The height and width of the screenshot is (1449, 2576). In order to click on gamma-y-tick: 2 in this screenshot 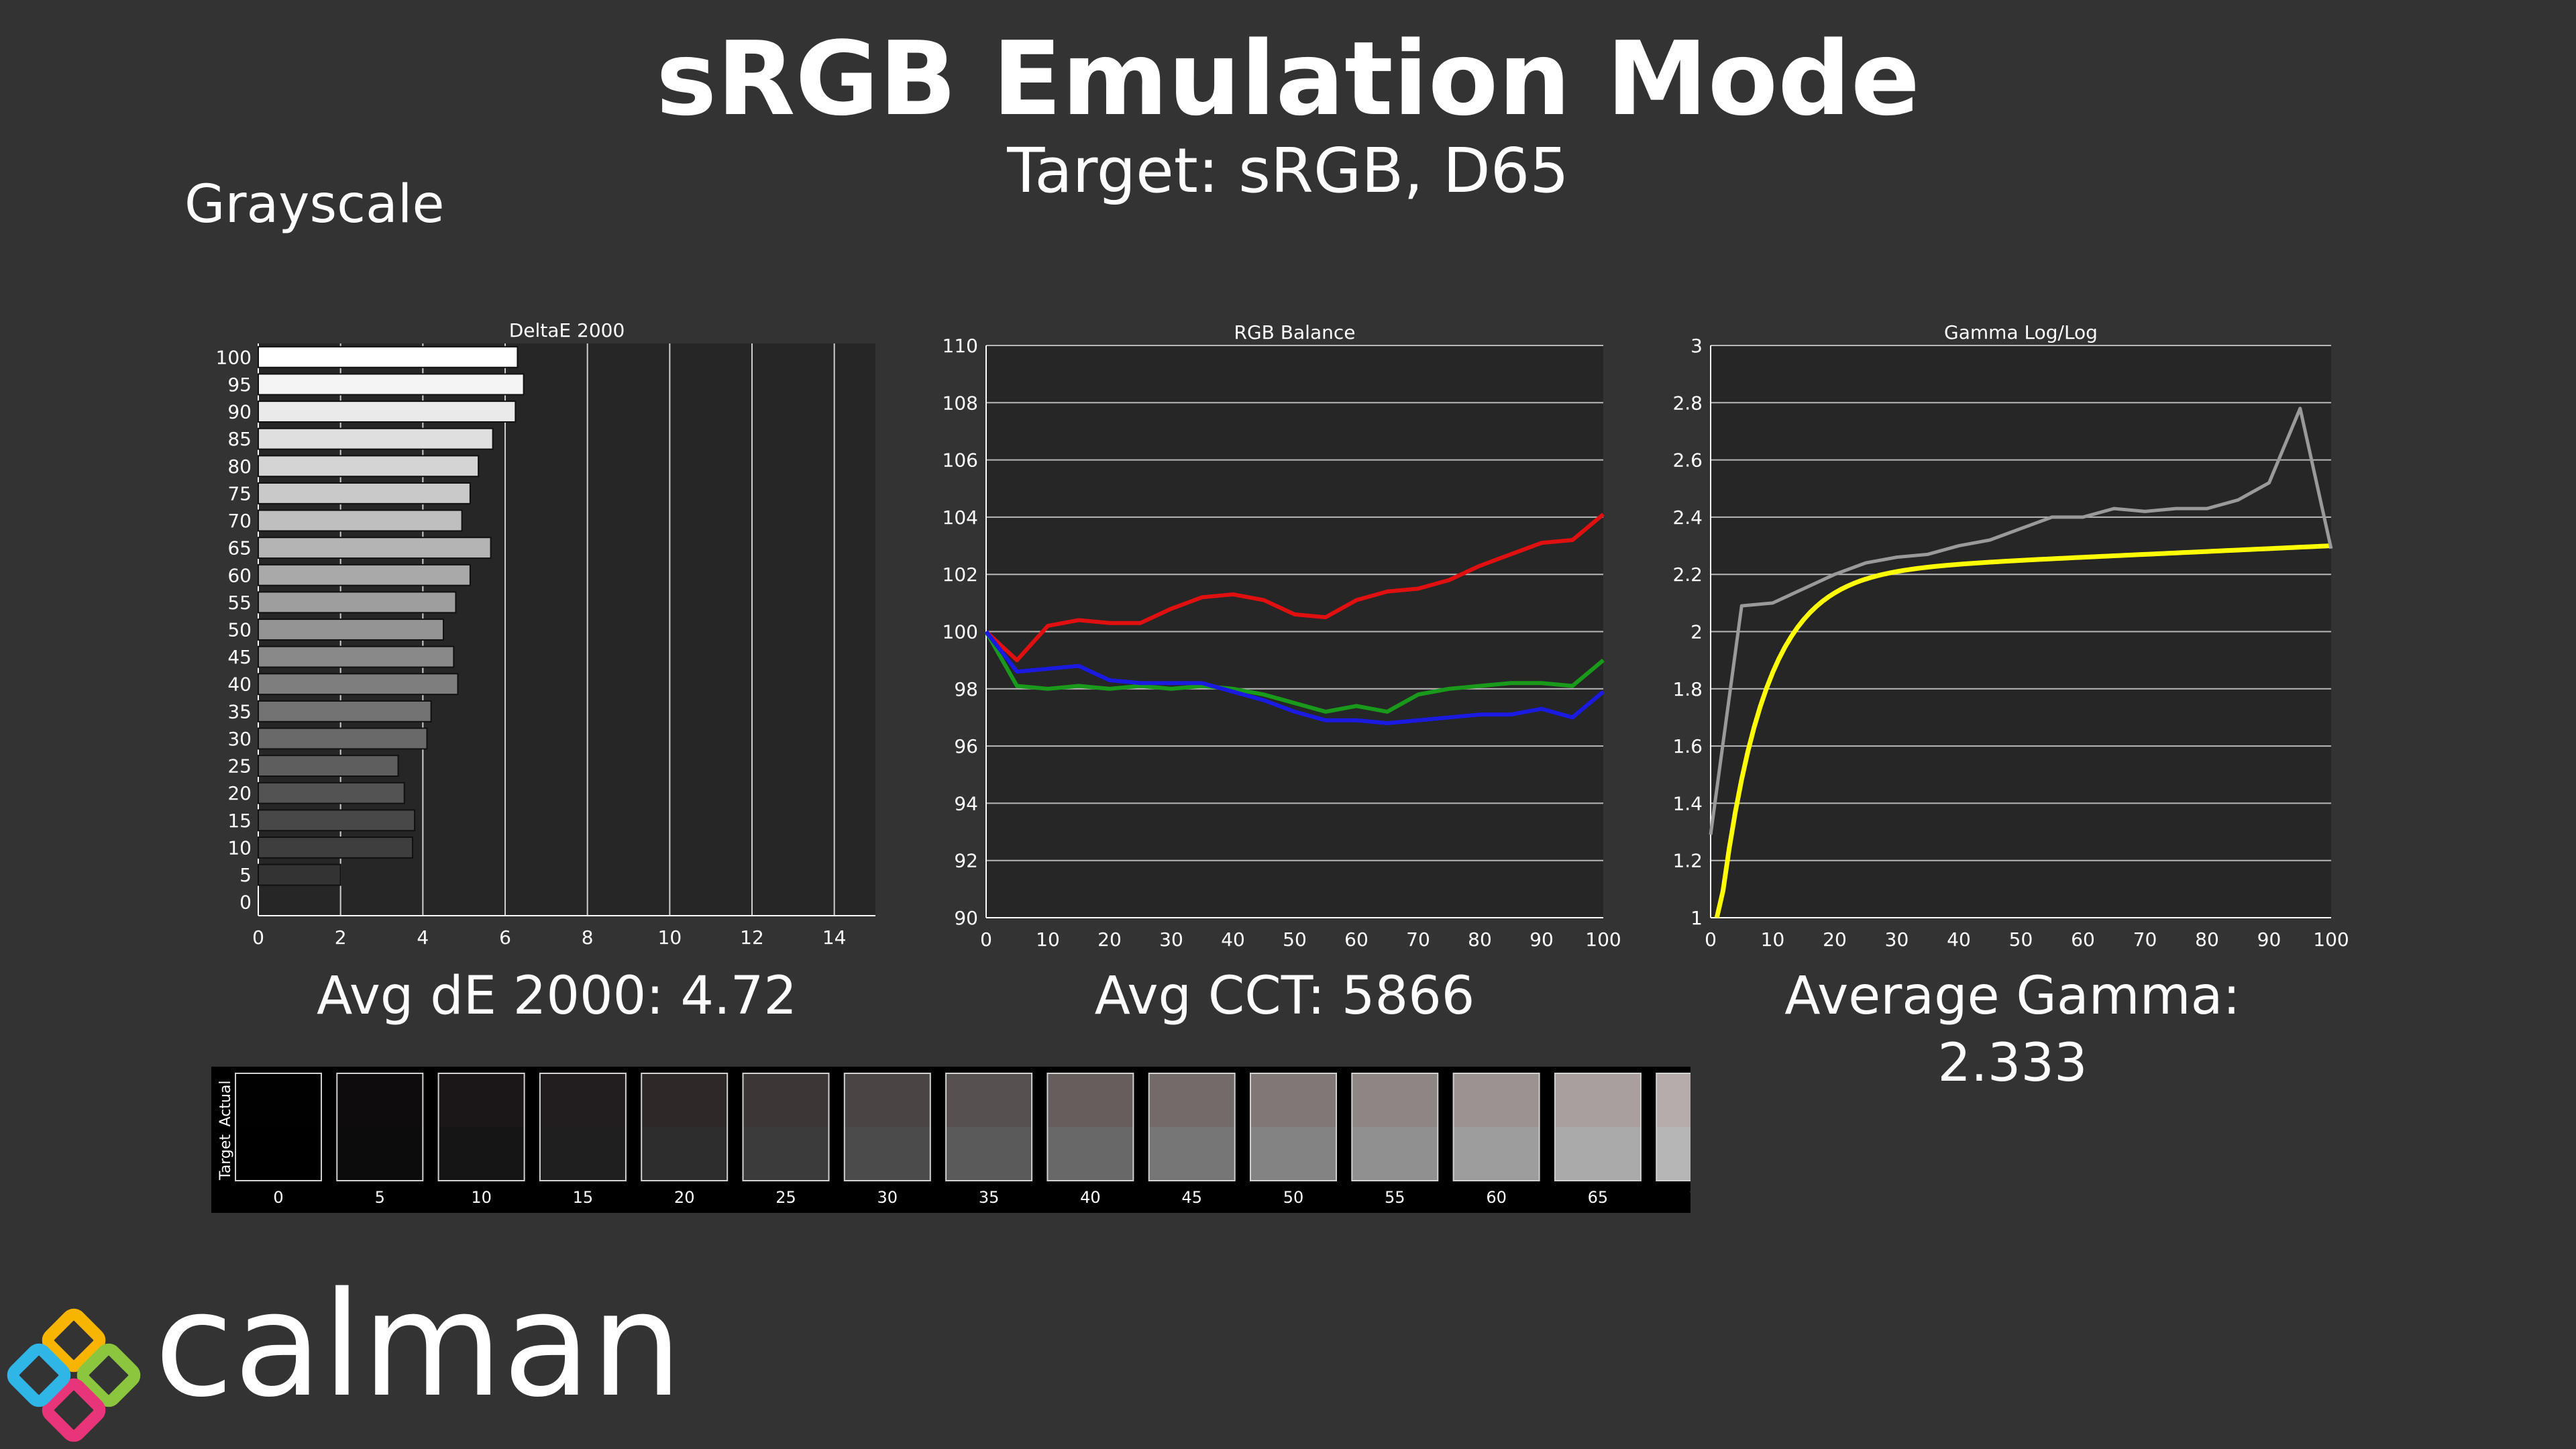, I will do `click(1696, 632)`.